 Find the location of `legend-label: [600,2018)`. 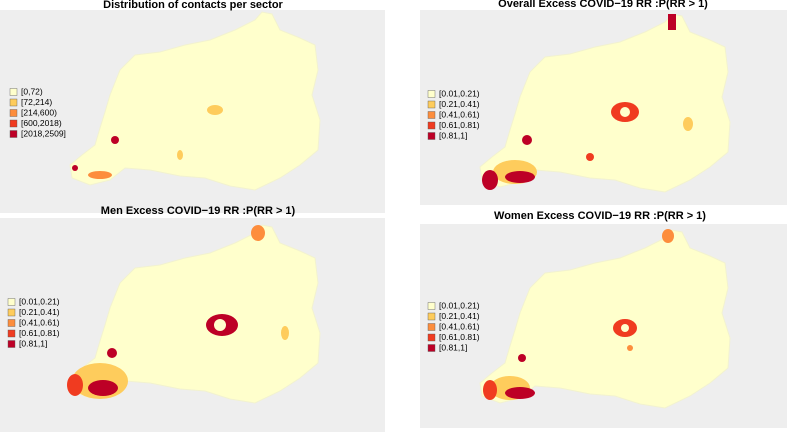

legend-label: [600,2018) is located at coordinates (41, 123).